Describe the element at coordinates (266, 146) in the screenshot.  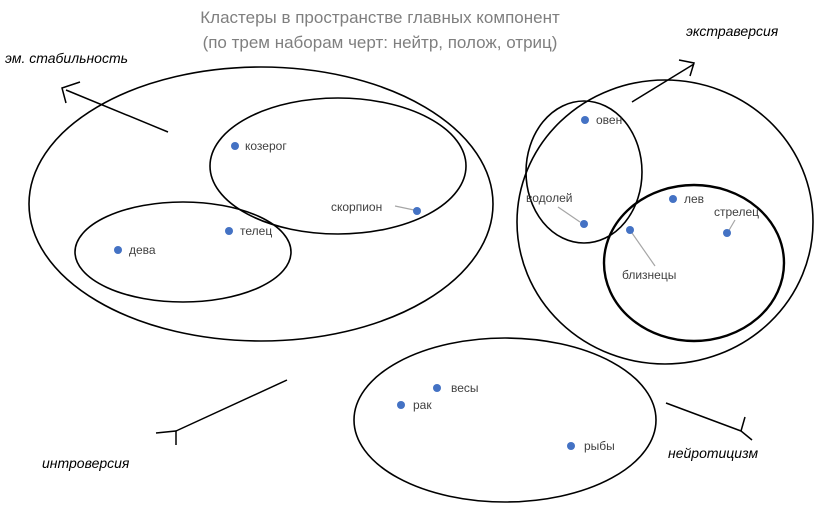
I see `label-kozerog: козерог` at that location.